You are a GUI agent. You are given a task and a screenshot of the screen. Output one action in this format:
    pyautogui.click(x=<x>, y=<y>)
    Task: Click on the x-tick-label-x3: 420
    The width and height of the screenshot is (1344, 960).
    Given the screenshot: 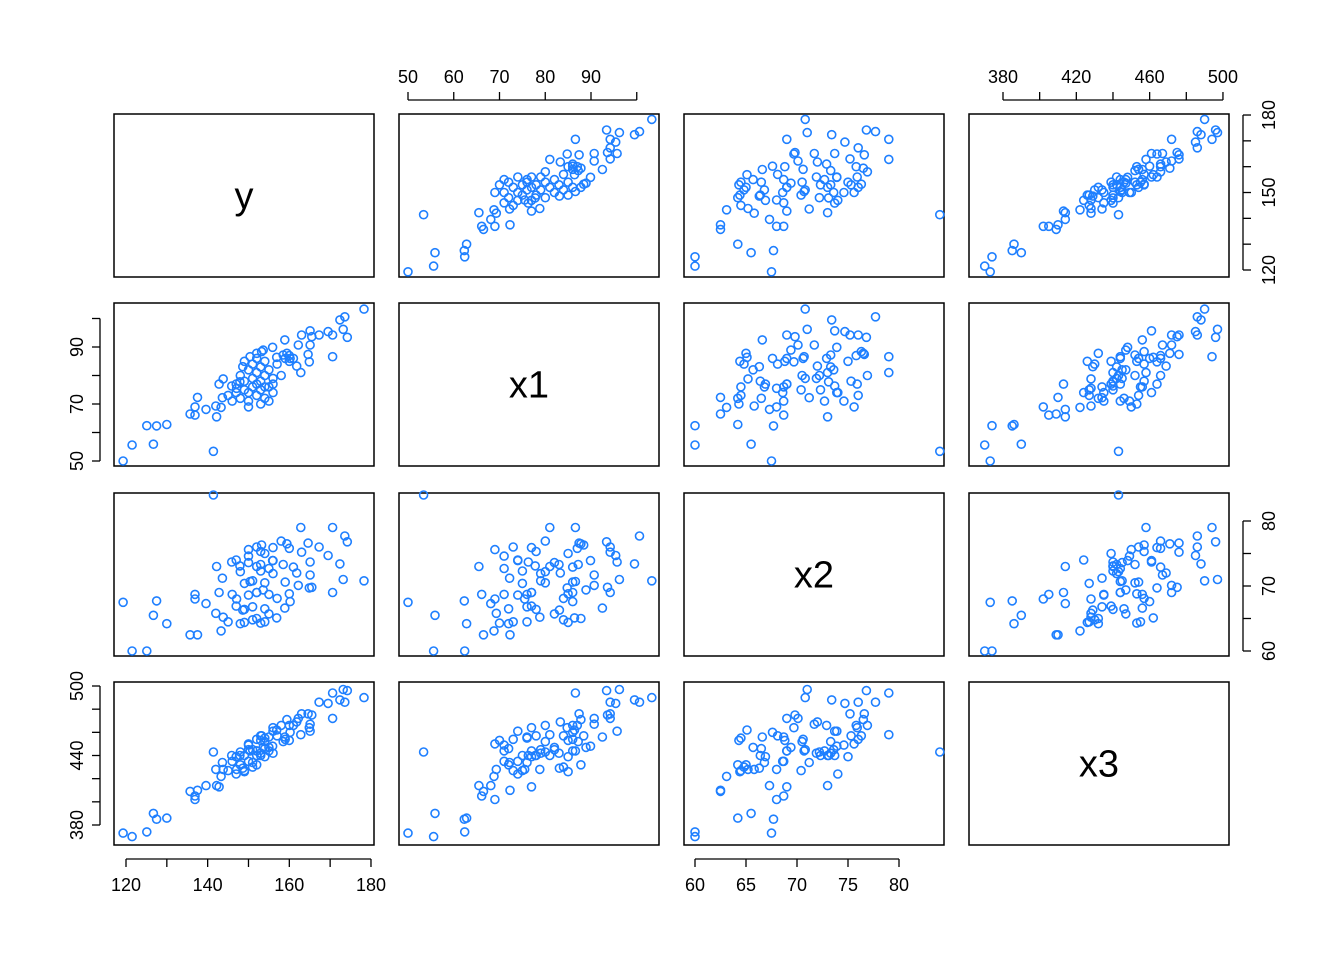 What is the action you would take?
    pyautogui.click(x=1076, y=77)
    